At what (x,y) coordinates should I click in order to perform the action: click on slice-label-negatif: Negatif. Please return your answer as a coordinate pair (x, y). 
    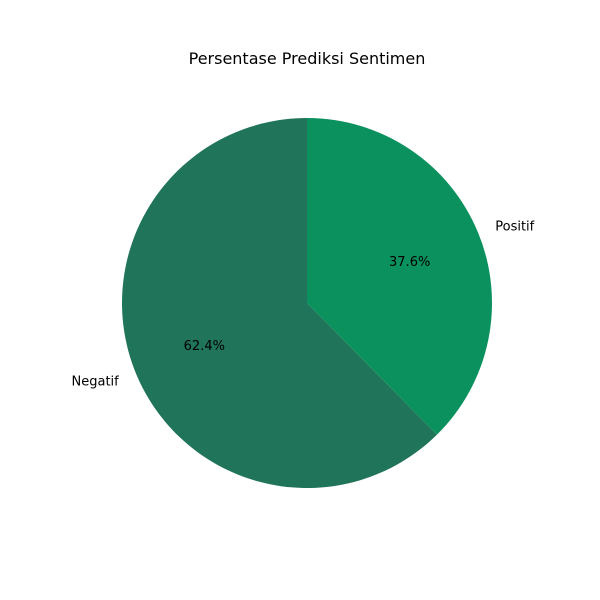
    Looking at the image, I should click on (96, 381).